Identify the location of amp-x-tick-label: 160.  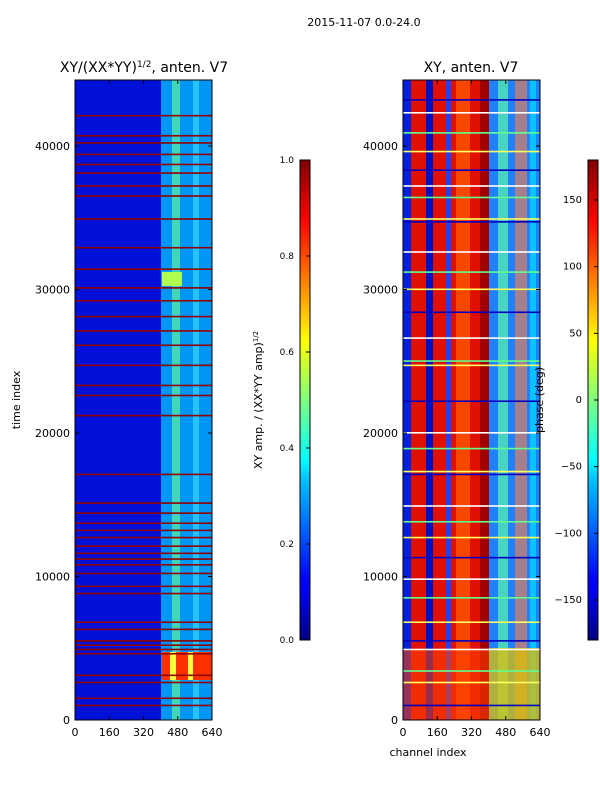
(109, 732).